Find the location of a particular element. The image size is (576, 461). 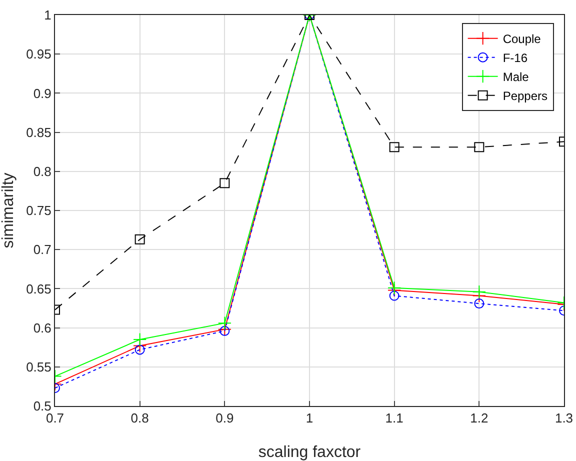

y-tick-label: 0.85 is located at coordinates (39, 132).